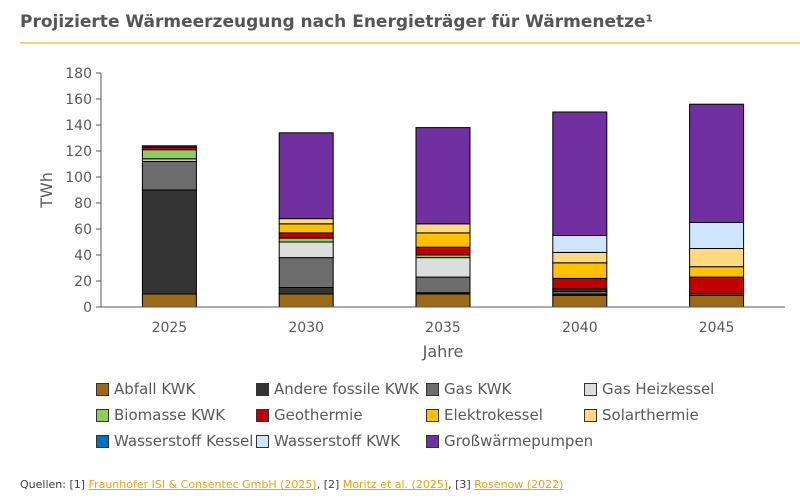 The width and height of the screenshot is (800, 500). I want to click on legend-item: Andere fossile KWK, so click(341, 389).